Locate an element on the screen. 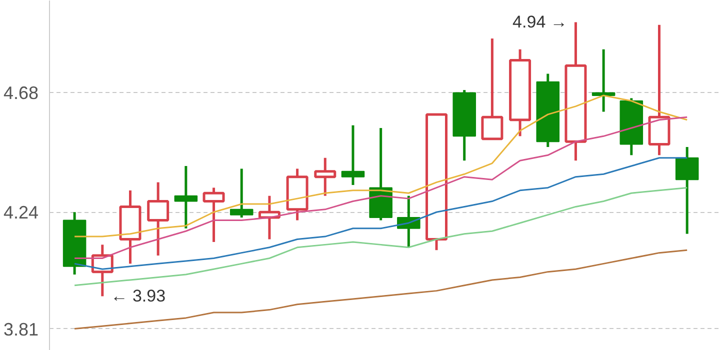 The image size is (720, 350). y-tick-label: 4.24 is located at coordinates (21, 212).